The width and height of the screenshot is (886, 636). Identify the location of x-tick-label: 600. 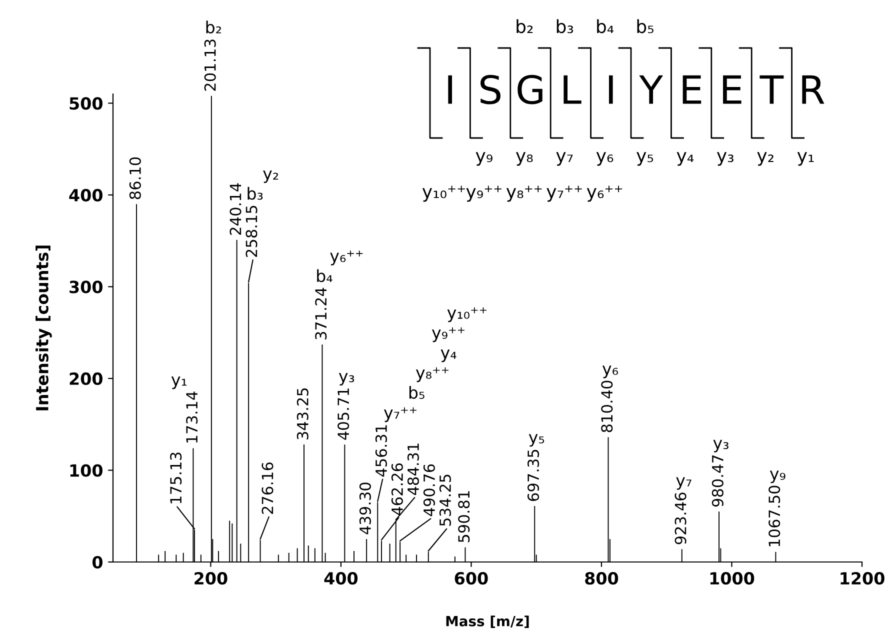
(471, 578).